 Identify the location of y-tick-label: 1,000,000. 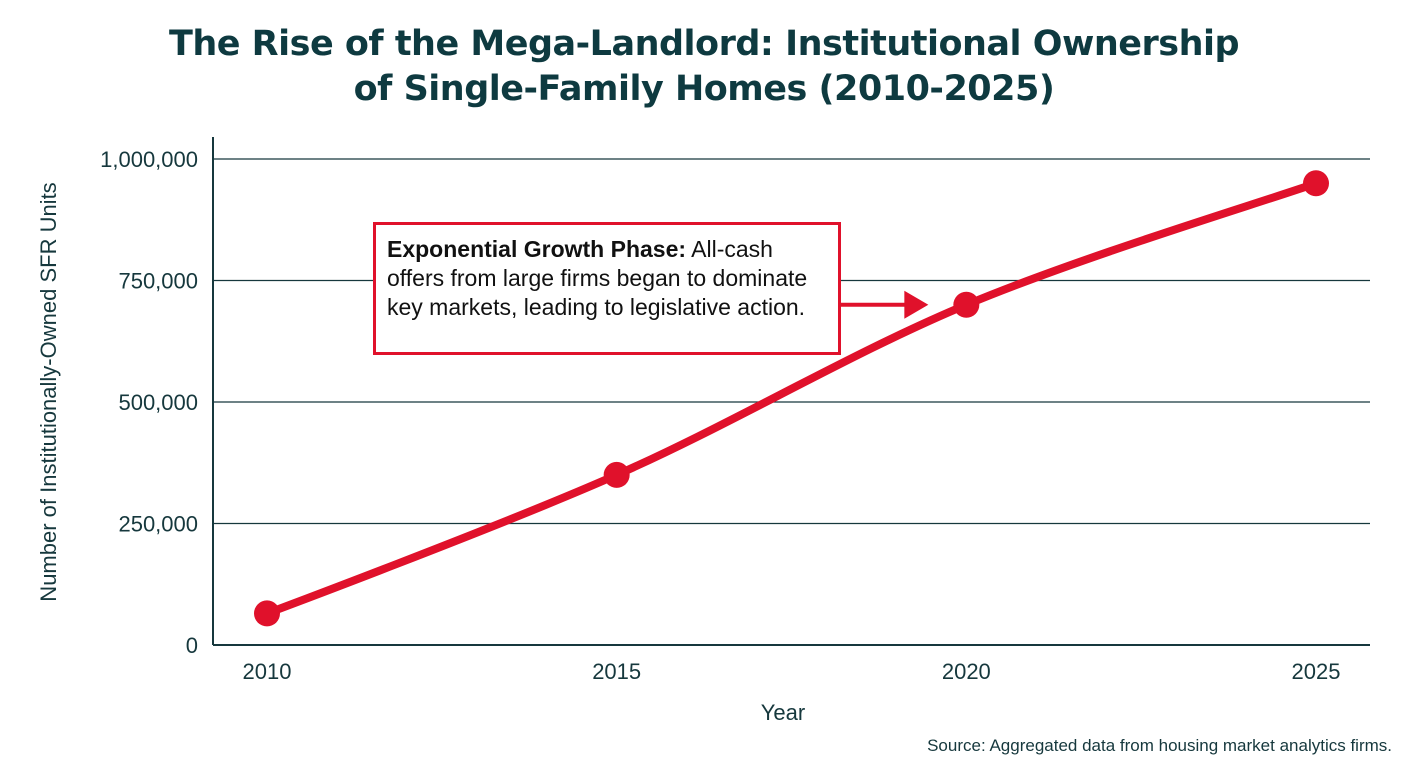
(149, 159).